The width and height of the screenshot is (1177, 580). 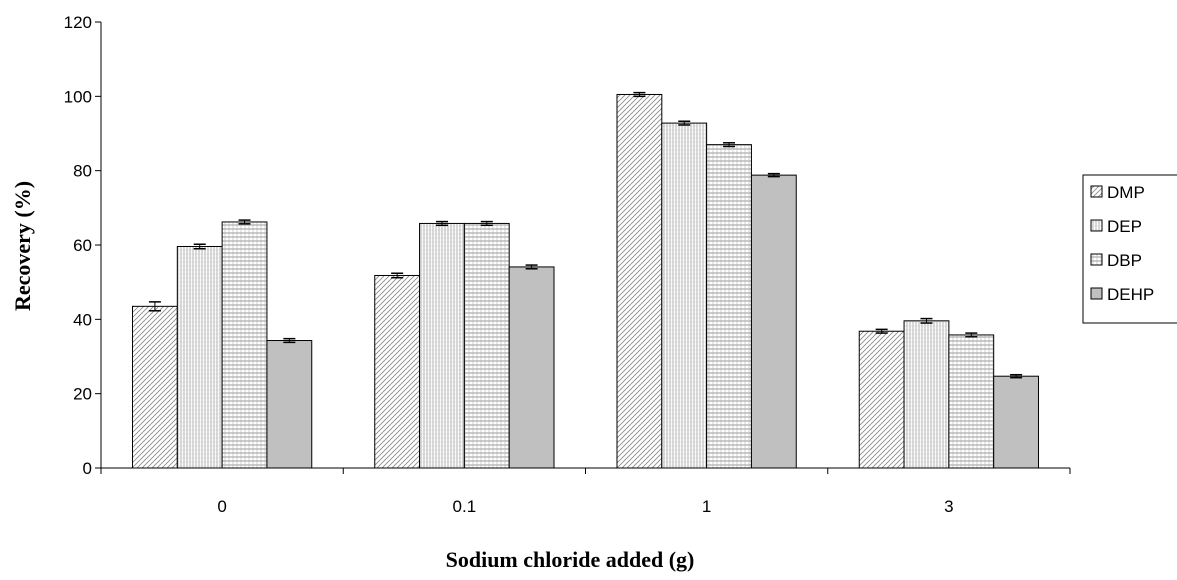 I want to click on legend-label-dbp: DBP, so click(x=1124, y=260).